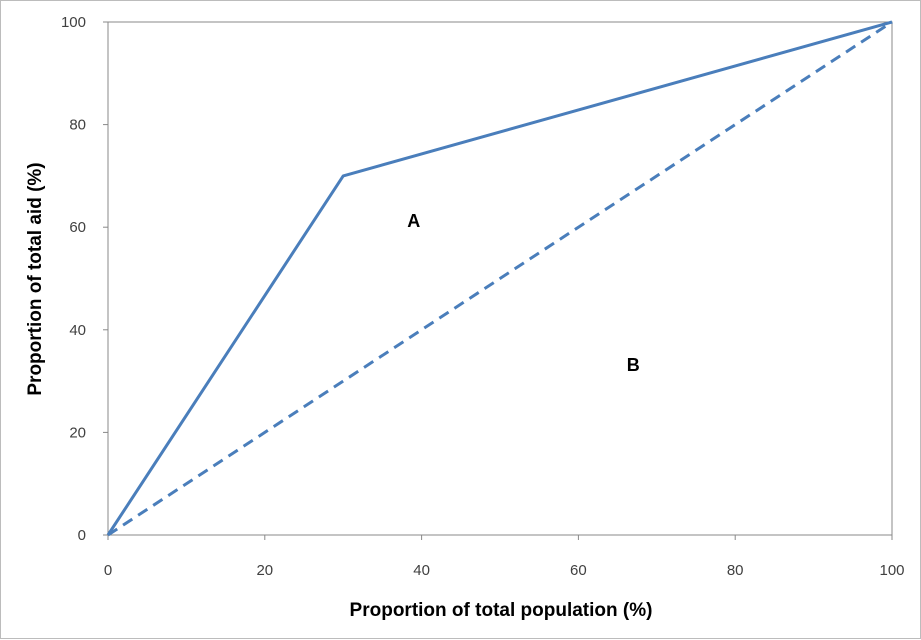 Image resolution: width=921 pixels, height=640 pixels. What do you see at coordinates (108, 570) in the screenshot?
I see `x-tick-label: 0` at bounding box center [108, 570].